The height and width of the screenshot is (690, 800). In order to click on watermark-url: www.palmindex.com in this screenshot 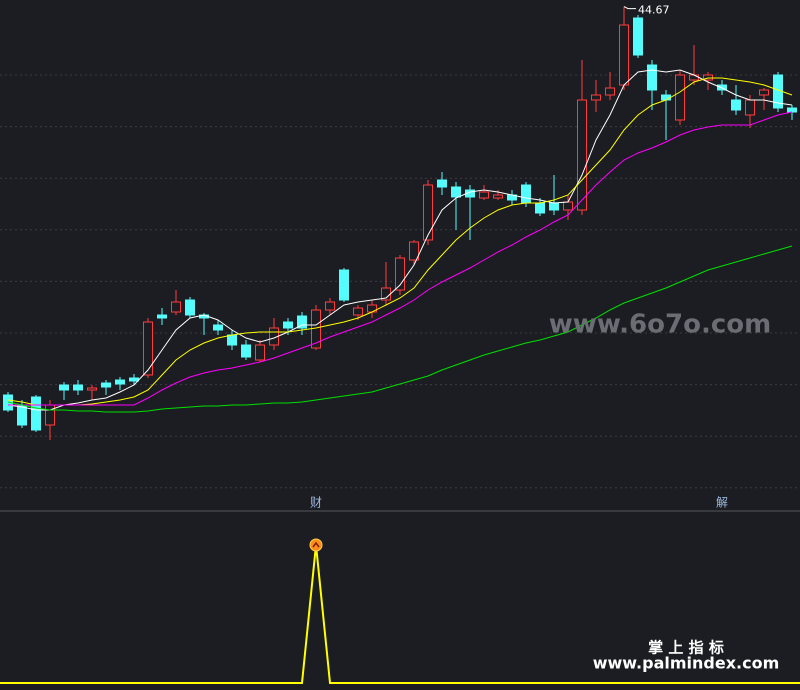, I will do `click(686, 663)`.